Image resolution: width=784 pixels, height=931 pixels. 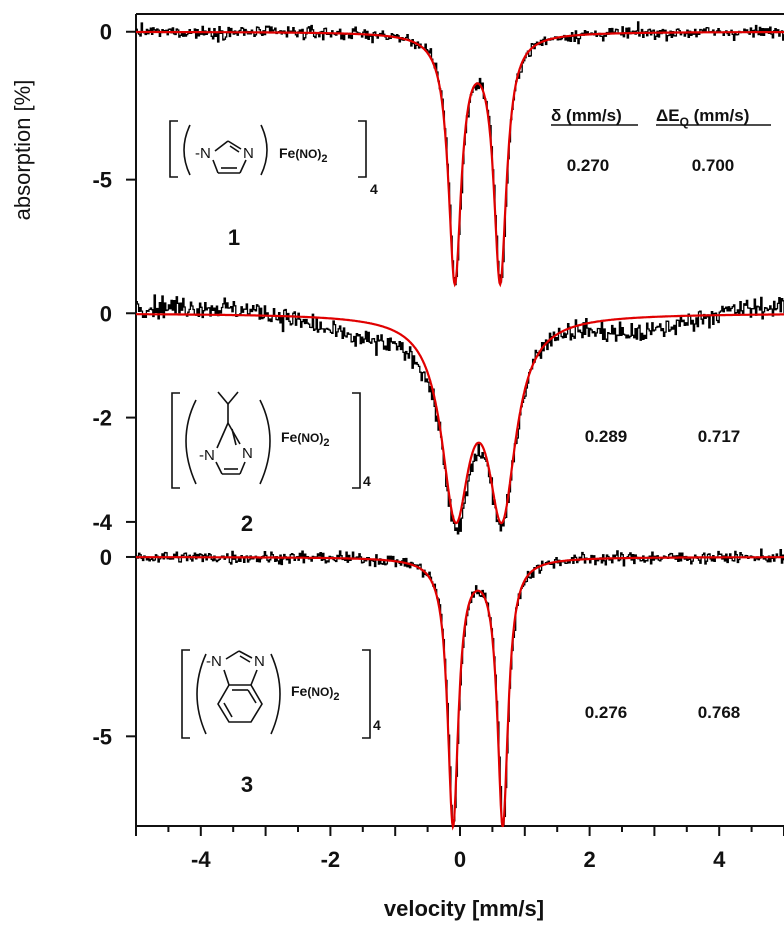 I want to click on x-tick-label: -2, so click(x=331, y=859).